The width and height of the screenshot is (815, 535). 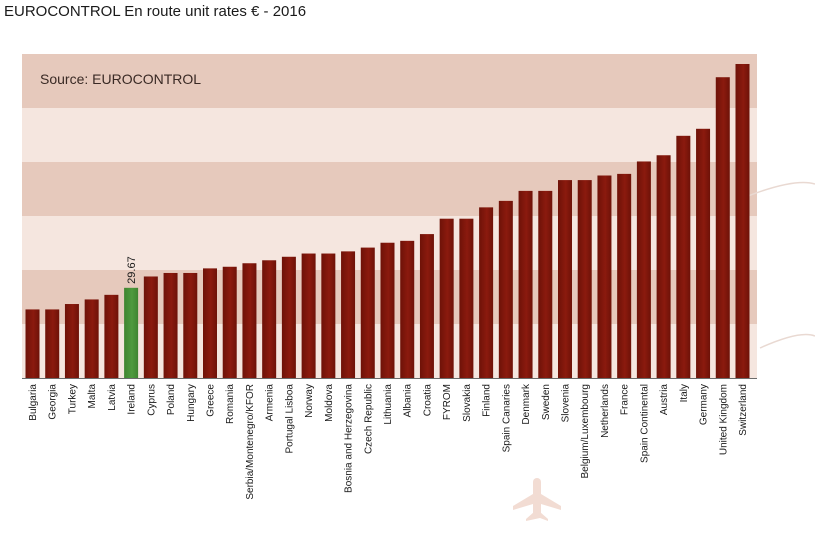 What do you see at coordinates (131, 332) in the screenshot?
I see `bar-highlight` at bounding box center [131, 332].